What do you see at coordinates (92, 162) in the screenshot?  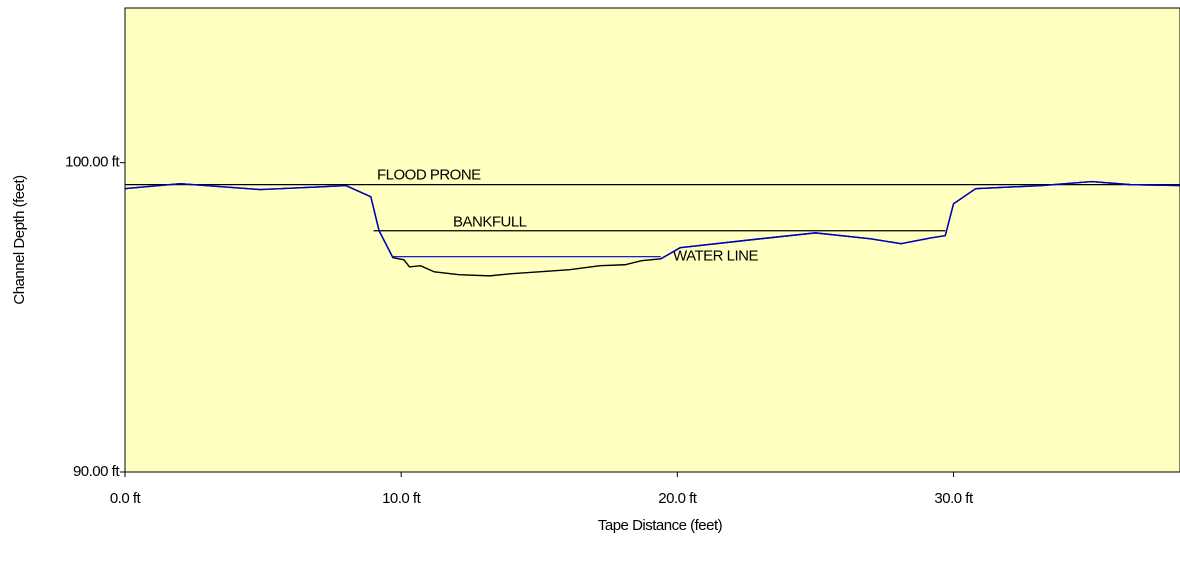 I see `y-tick-label: 100.00 ft` at bounding box center [92, 162].